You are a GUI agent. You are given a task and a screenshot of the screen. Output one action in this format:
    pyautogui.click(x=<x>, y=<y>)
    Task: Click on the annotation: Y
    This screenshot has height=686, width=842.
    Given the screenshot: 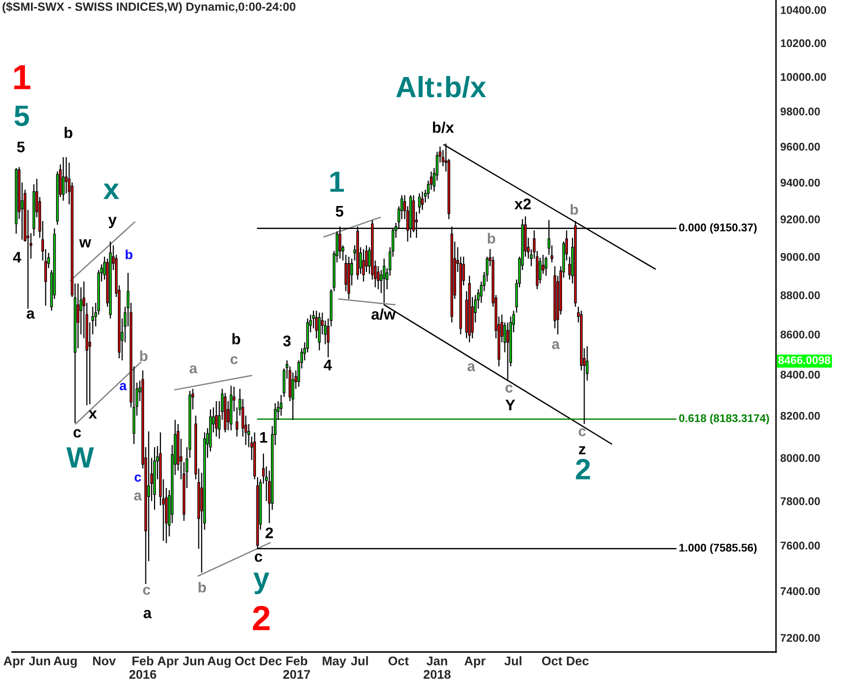 What is the action you would take?
    pyautogui.click(x=510, y=405)
    